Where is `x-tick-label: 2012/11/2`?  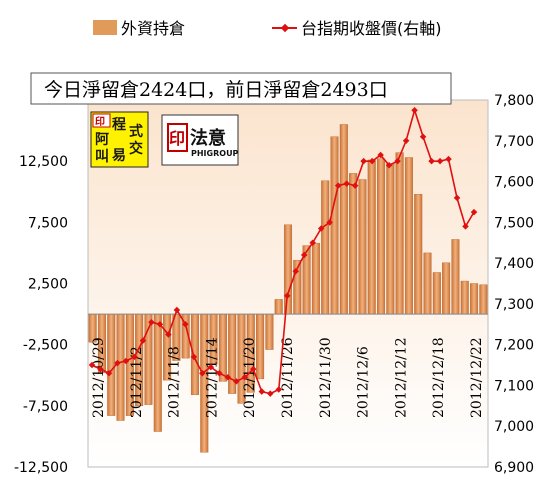 x-tick-label: 2012/11/2 is located at coordinates (137, 382).